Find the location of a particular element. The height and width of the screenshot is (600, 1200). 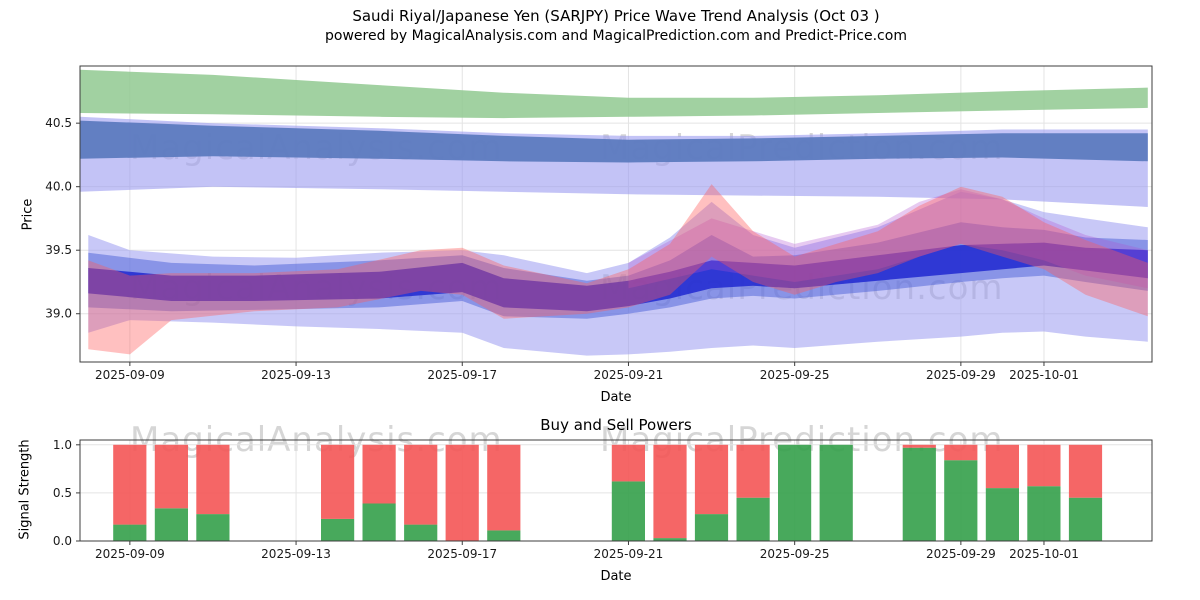

y-tick-label: 1.0 is located at coordinates (62, 445).